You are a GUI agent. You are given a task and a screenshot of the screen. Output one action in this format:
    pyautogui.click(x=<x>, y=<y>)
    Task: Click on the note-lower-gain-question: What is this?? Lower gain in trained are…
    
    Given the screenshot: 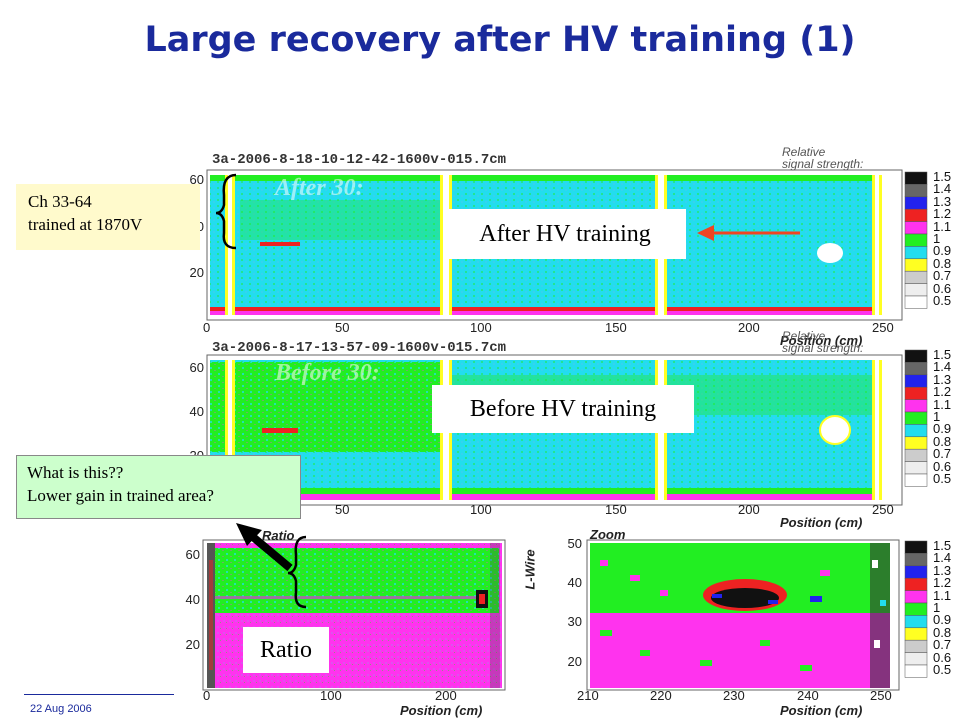 What is the action you would take?
    pyautogui.click(x=158, y=487)
    